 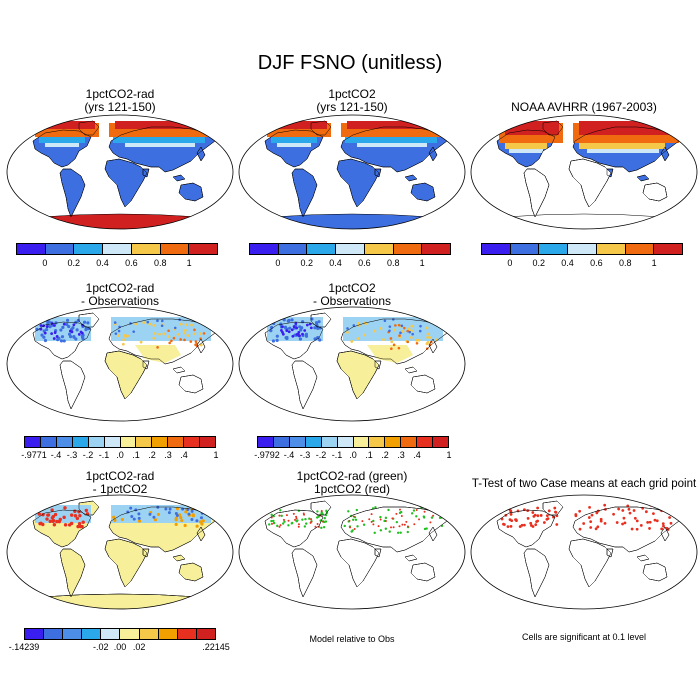 I want to click on colorbar-tick-label: -.9771, so click(x=34, y=455).